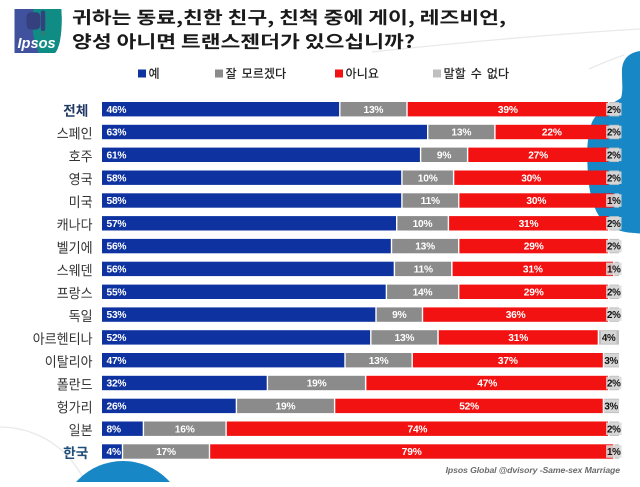 Image resolution: width=640 pixels, height=487 pixels. Describe the element at coordinates (37, 44) in the screenshot. I see `svg-text: Ipsos` at that location.